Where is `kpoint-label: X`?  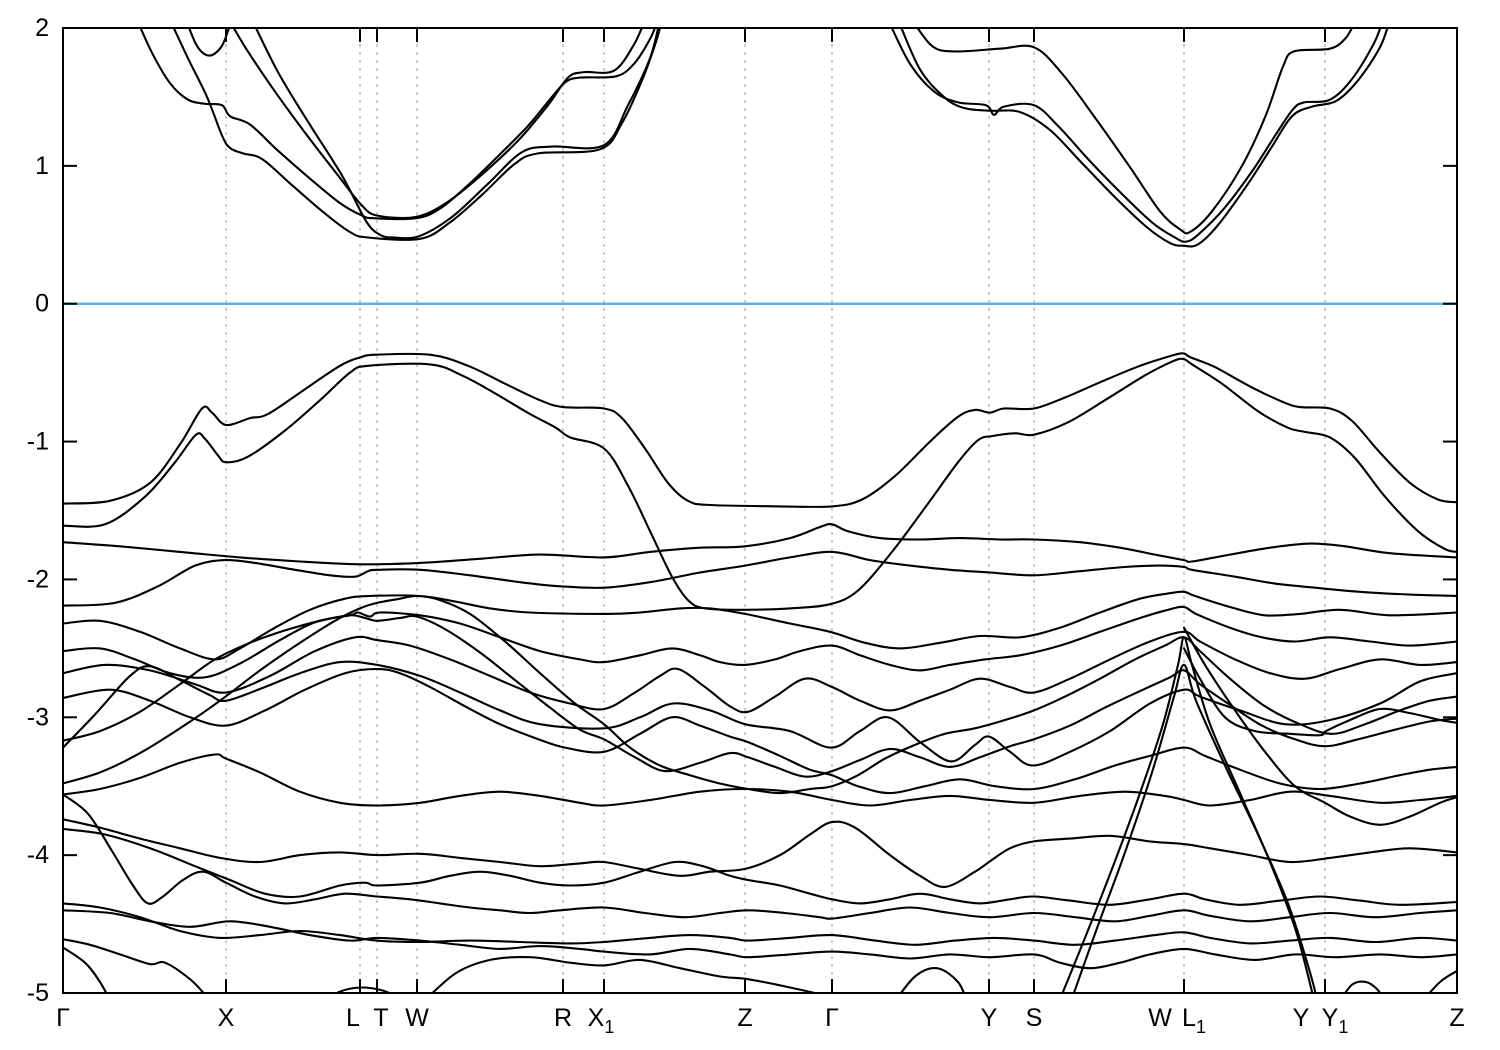
kpoint-label: X is located at coordinates (226, 1018).